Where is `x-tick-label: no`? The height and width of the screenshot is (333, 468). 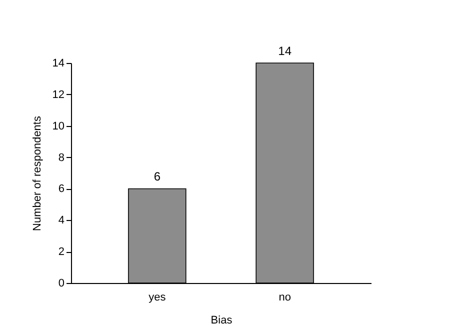
x-tick-label: no is located at coordinates (284, 298).